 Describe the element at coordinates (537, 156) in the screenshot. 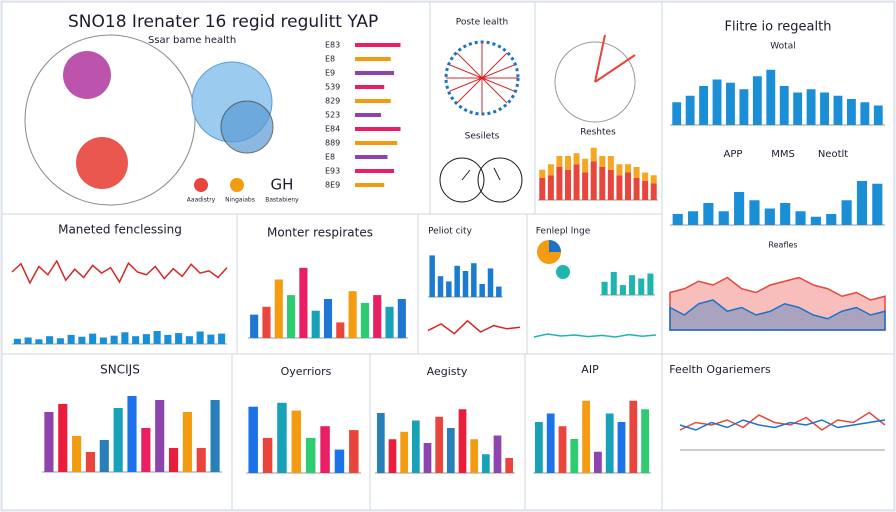

I see `wheel` at that location.